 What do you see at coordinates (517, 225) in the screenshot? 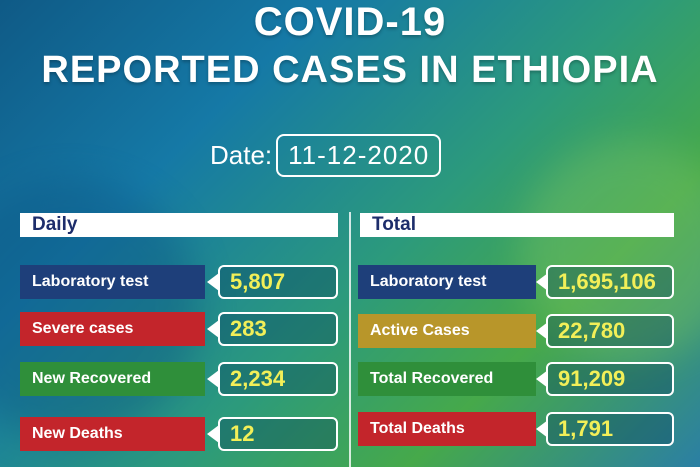
I see `total-heading: Total` at bounding box center [517, 225].